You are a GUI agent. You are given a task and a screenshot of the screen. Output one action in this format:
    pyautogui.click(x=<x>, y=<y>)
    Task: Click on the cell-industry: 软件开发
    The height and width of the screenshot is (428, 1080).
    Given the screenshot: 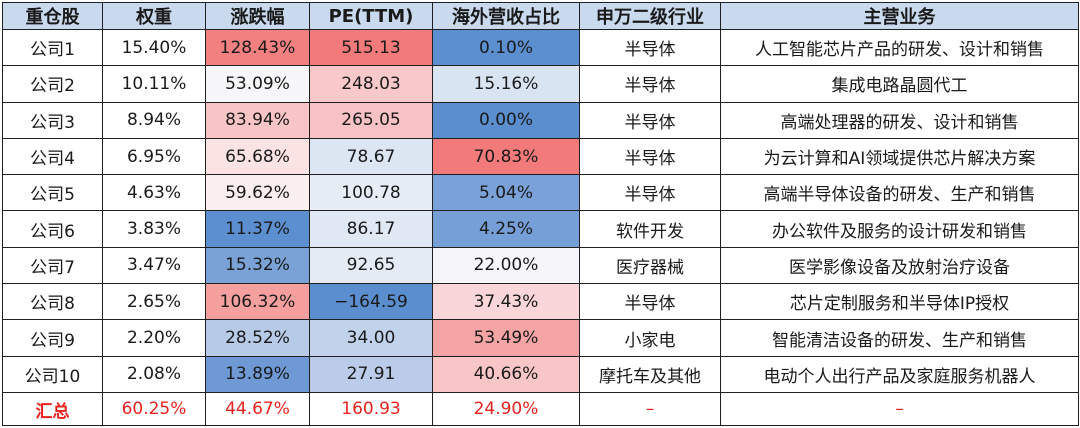 What is the action you would take?
    pyautogui.click(x=650, y=229)
    